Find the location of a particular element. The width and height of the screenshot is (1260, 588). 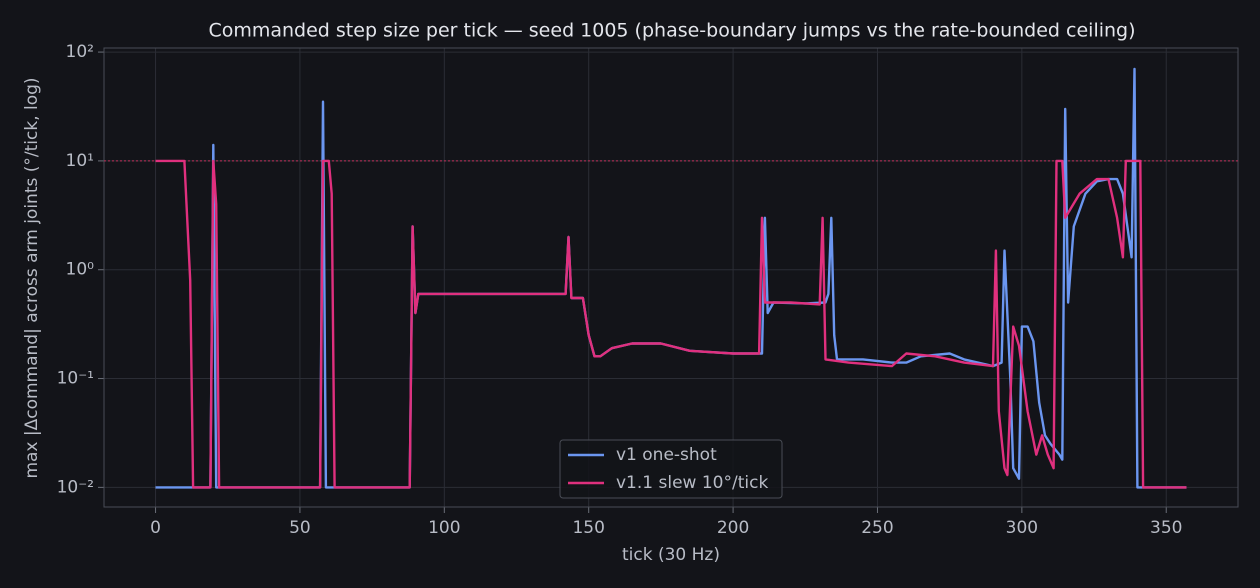

x-tick-label: 0 is located at coordinates (155, 528).